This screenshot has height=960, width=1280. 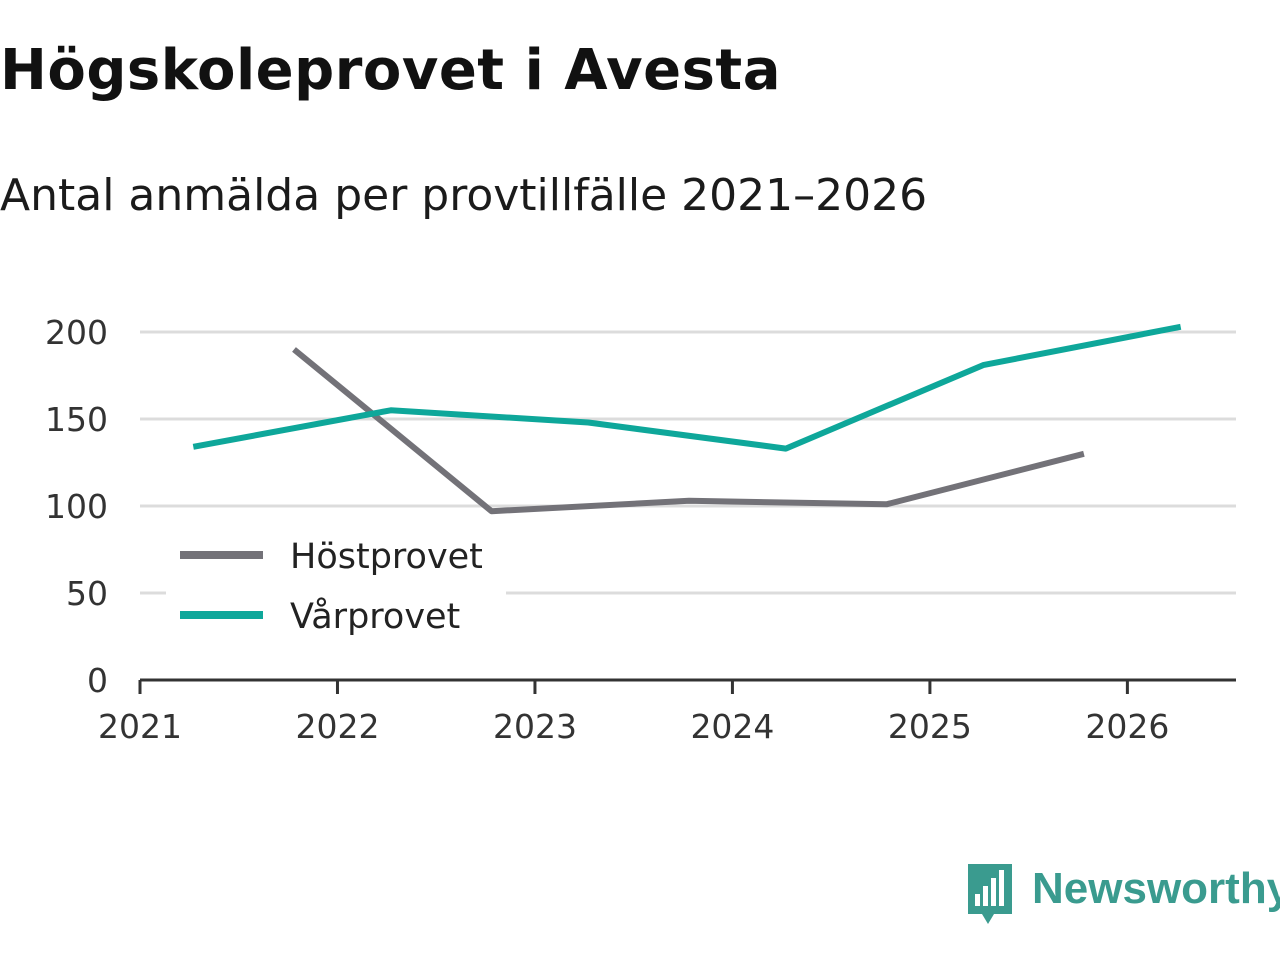 What do you see at coordinates (390, 70) in the screenshot?
I see `chart-title: Högskoleprovet i Avesta` at bounding box center [390, 70].